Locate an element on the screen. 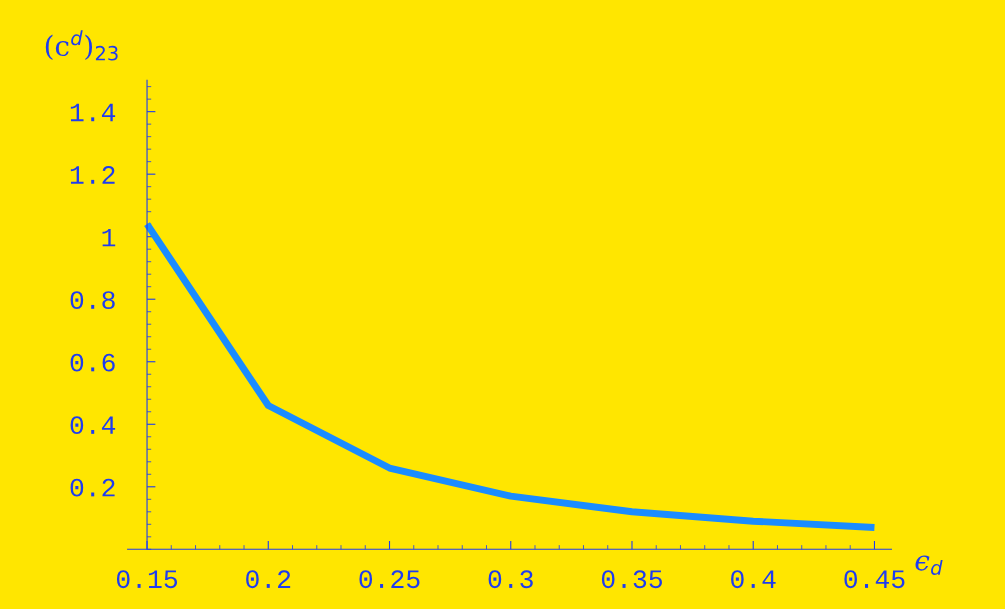 This screenshot has height=609, width=1005. x-tick-label: 0.4 is located at coordinates (753, 579).